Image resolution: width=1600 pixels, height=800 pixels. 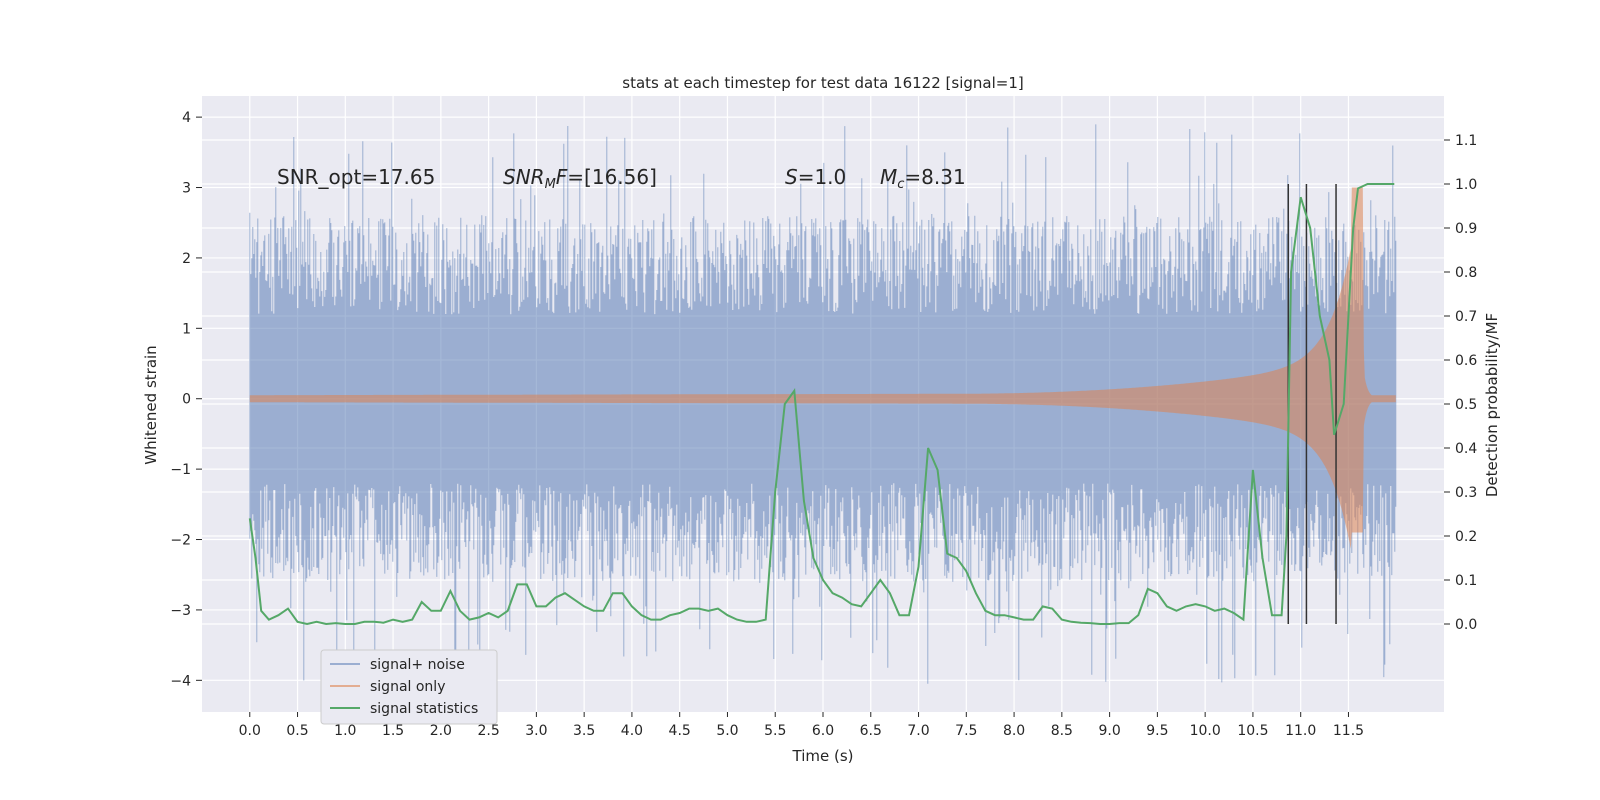 I want to click on x-tick-label: 2.0, so click(x=441, y=731).